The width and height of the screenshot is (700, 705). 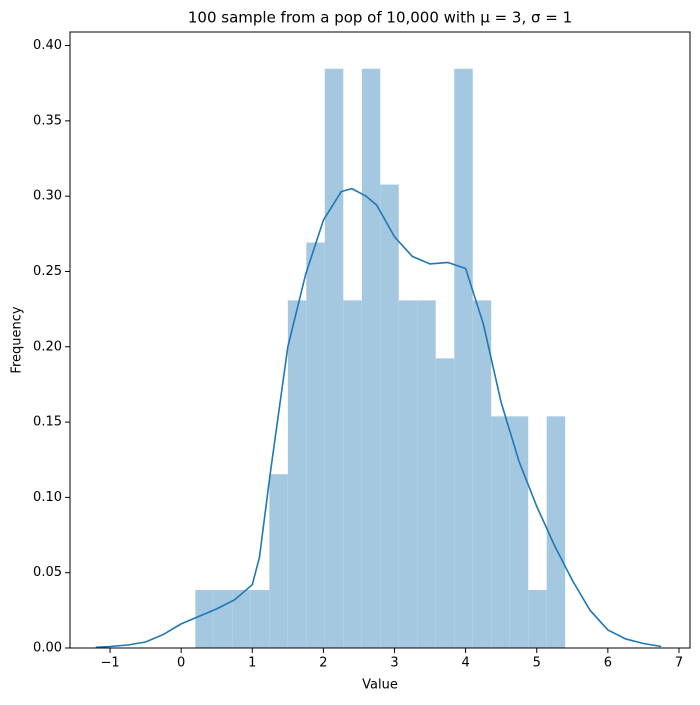 What do you see at coordinates (679, 663) in the screenshot?
I see `x-tick-label: 7` at bounding box center [679, 663].